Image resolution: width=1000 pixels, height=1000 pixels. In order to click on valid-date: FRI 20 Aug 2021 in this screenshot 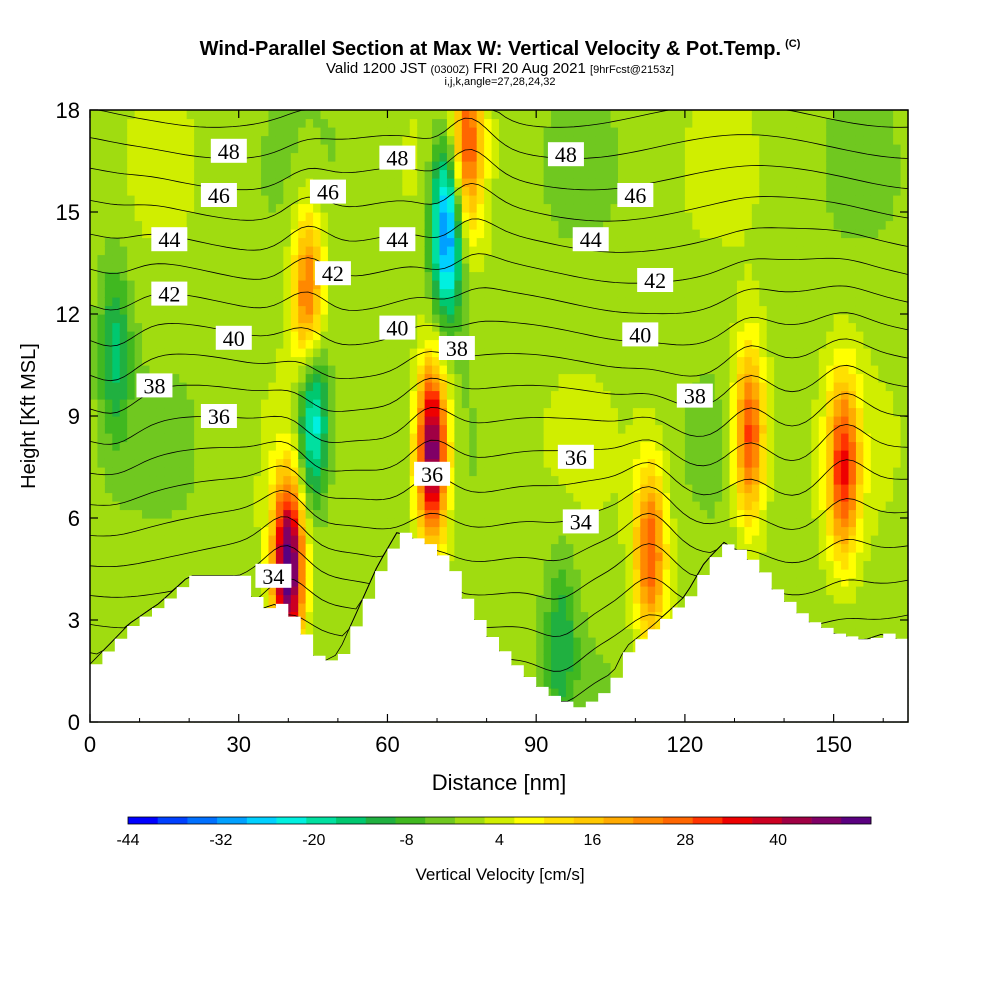, I will do `click(529, 68)`.